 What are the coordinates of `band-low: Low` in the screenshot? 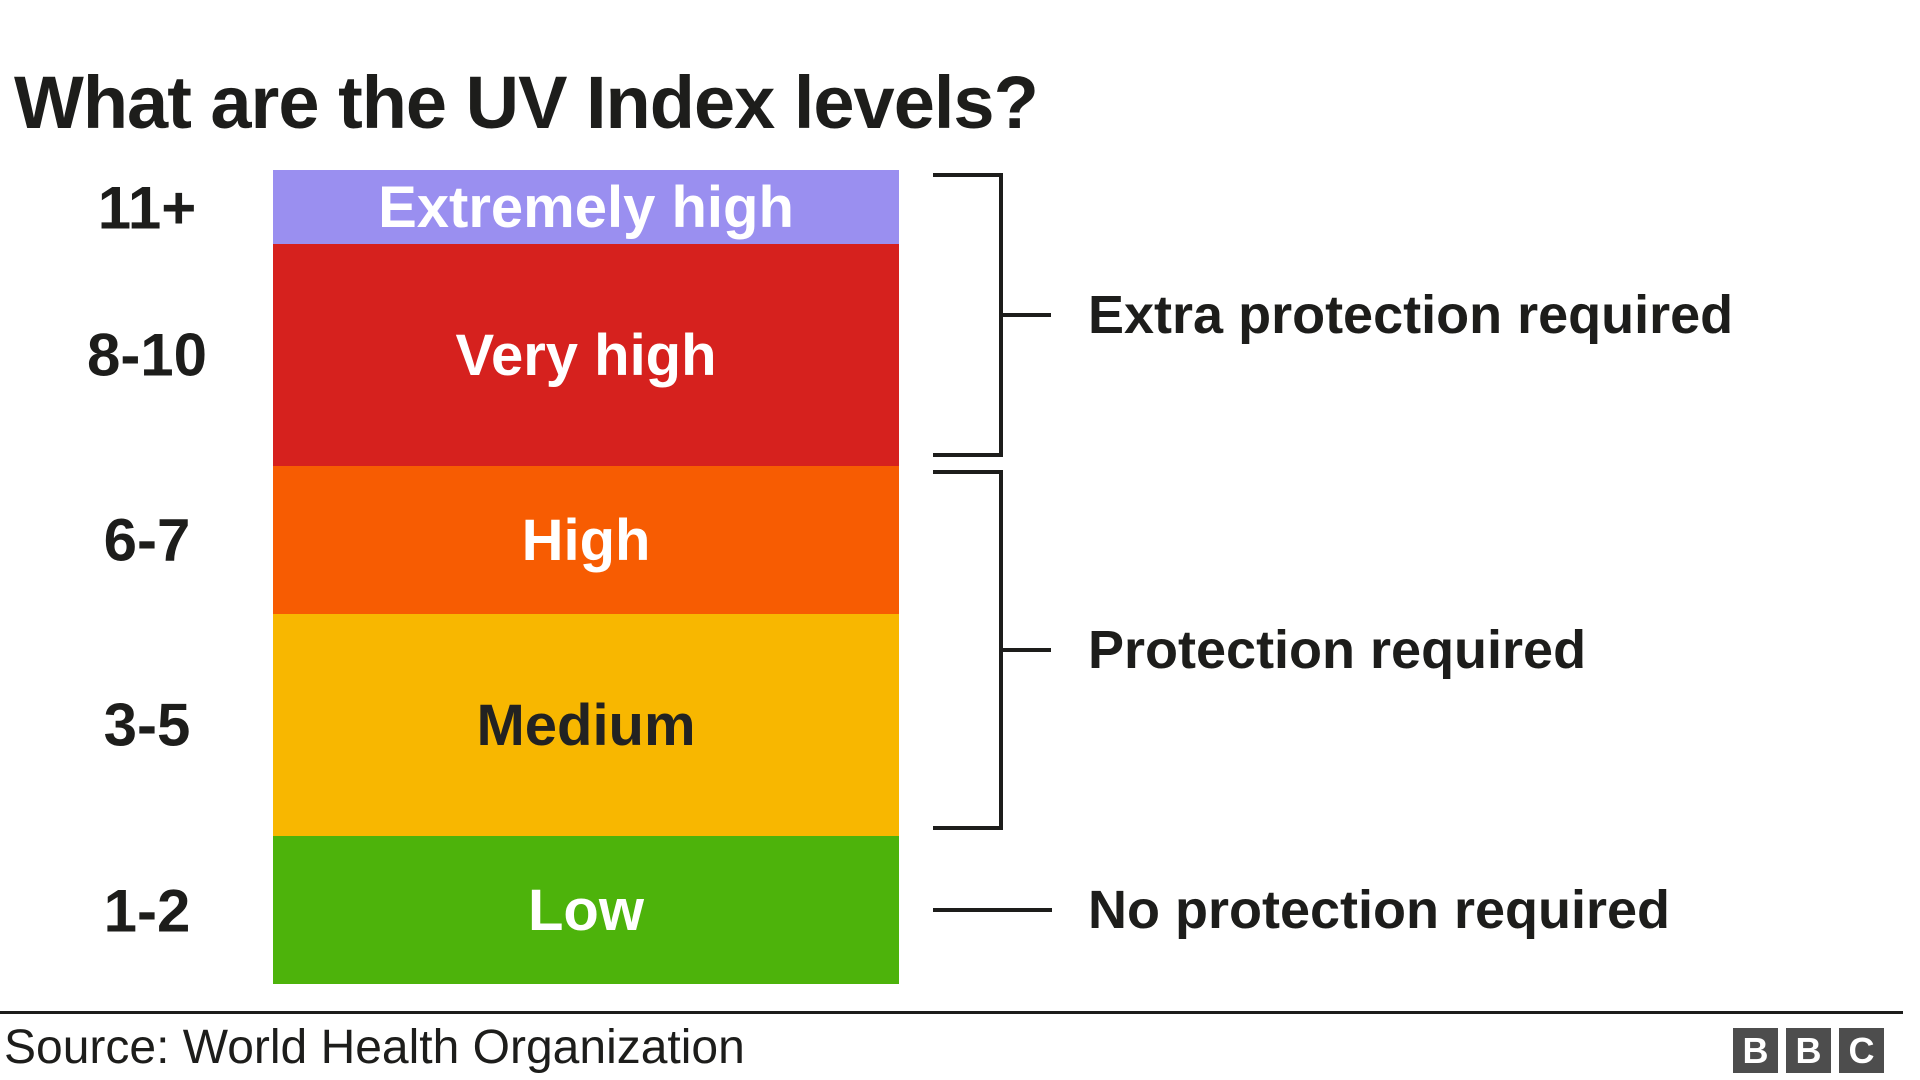 It's located at (586, 910).